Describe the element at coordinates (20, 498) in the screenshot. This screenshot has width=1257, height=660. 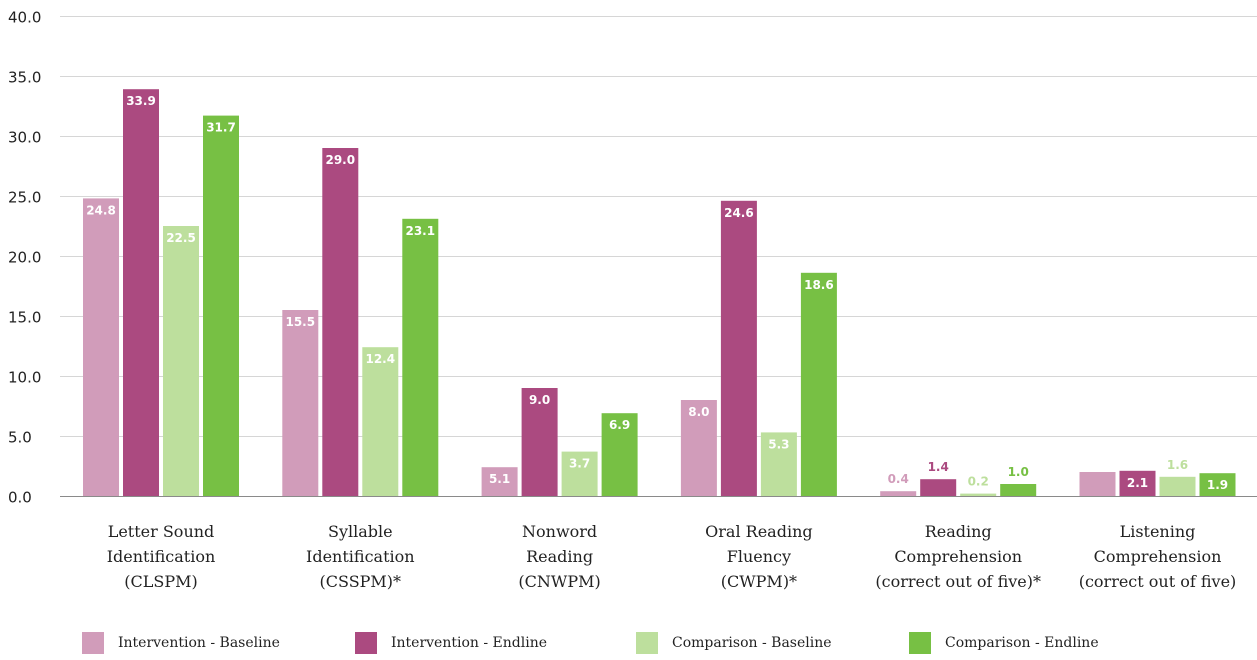
I see `y-tick-label: 0.0` at that location.